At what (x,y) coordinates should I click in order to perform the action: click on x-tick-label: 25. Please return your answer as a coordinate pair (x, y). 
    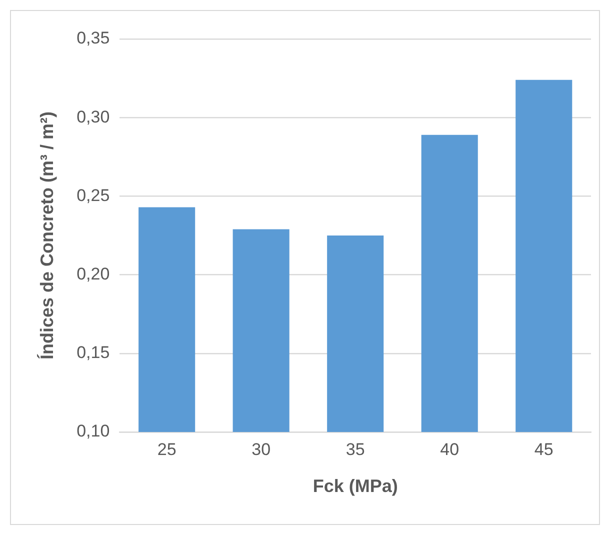
    Looking at the image, I should click on (166, 449).